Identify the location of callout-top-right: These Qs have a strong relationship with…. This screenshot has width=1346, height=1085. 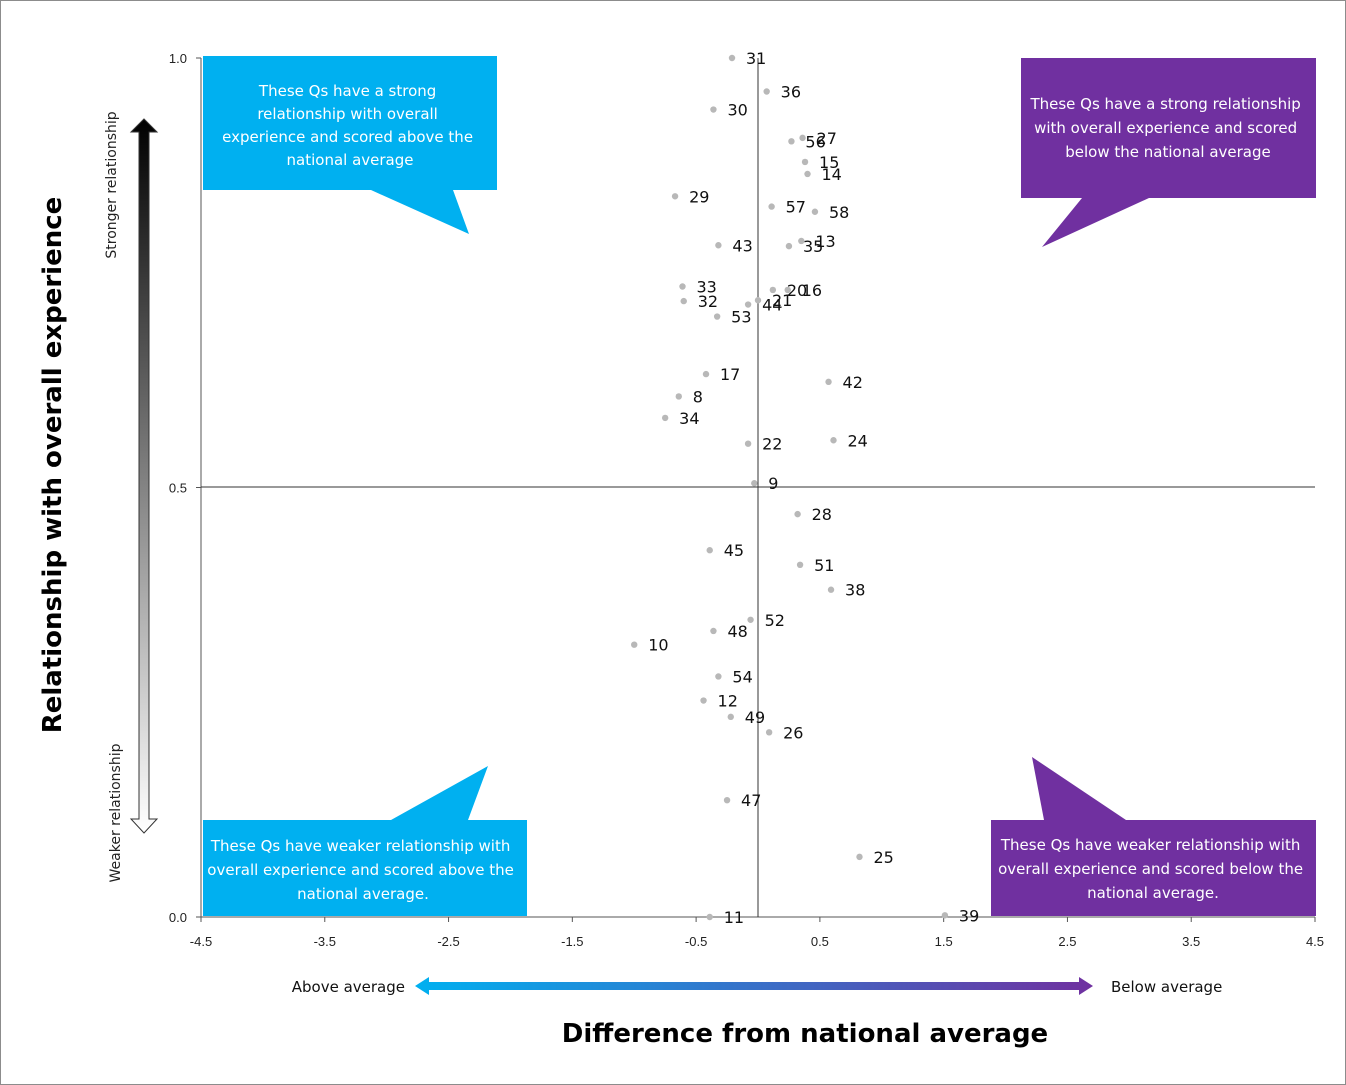
(1168, 152).